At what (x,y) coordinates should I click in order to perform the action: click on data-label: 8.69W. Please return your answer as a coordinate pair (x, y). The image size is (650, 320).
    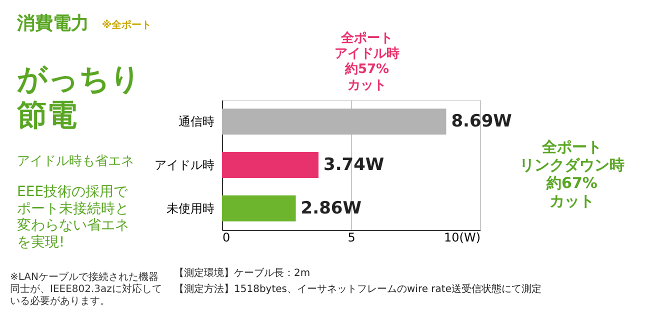
    Looking at the image, I should click on (481, 122).